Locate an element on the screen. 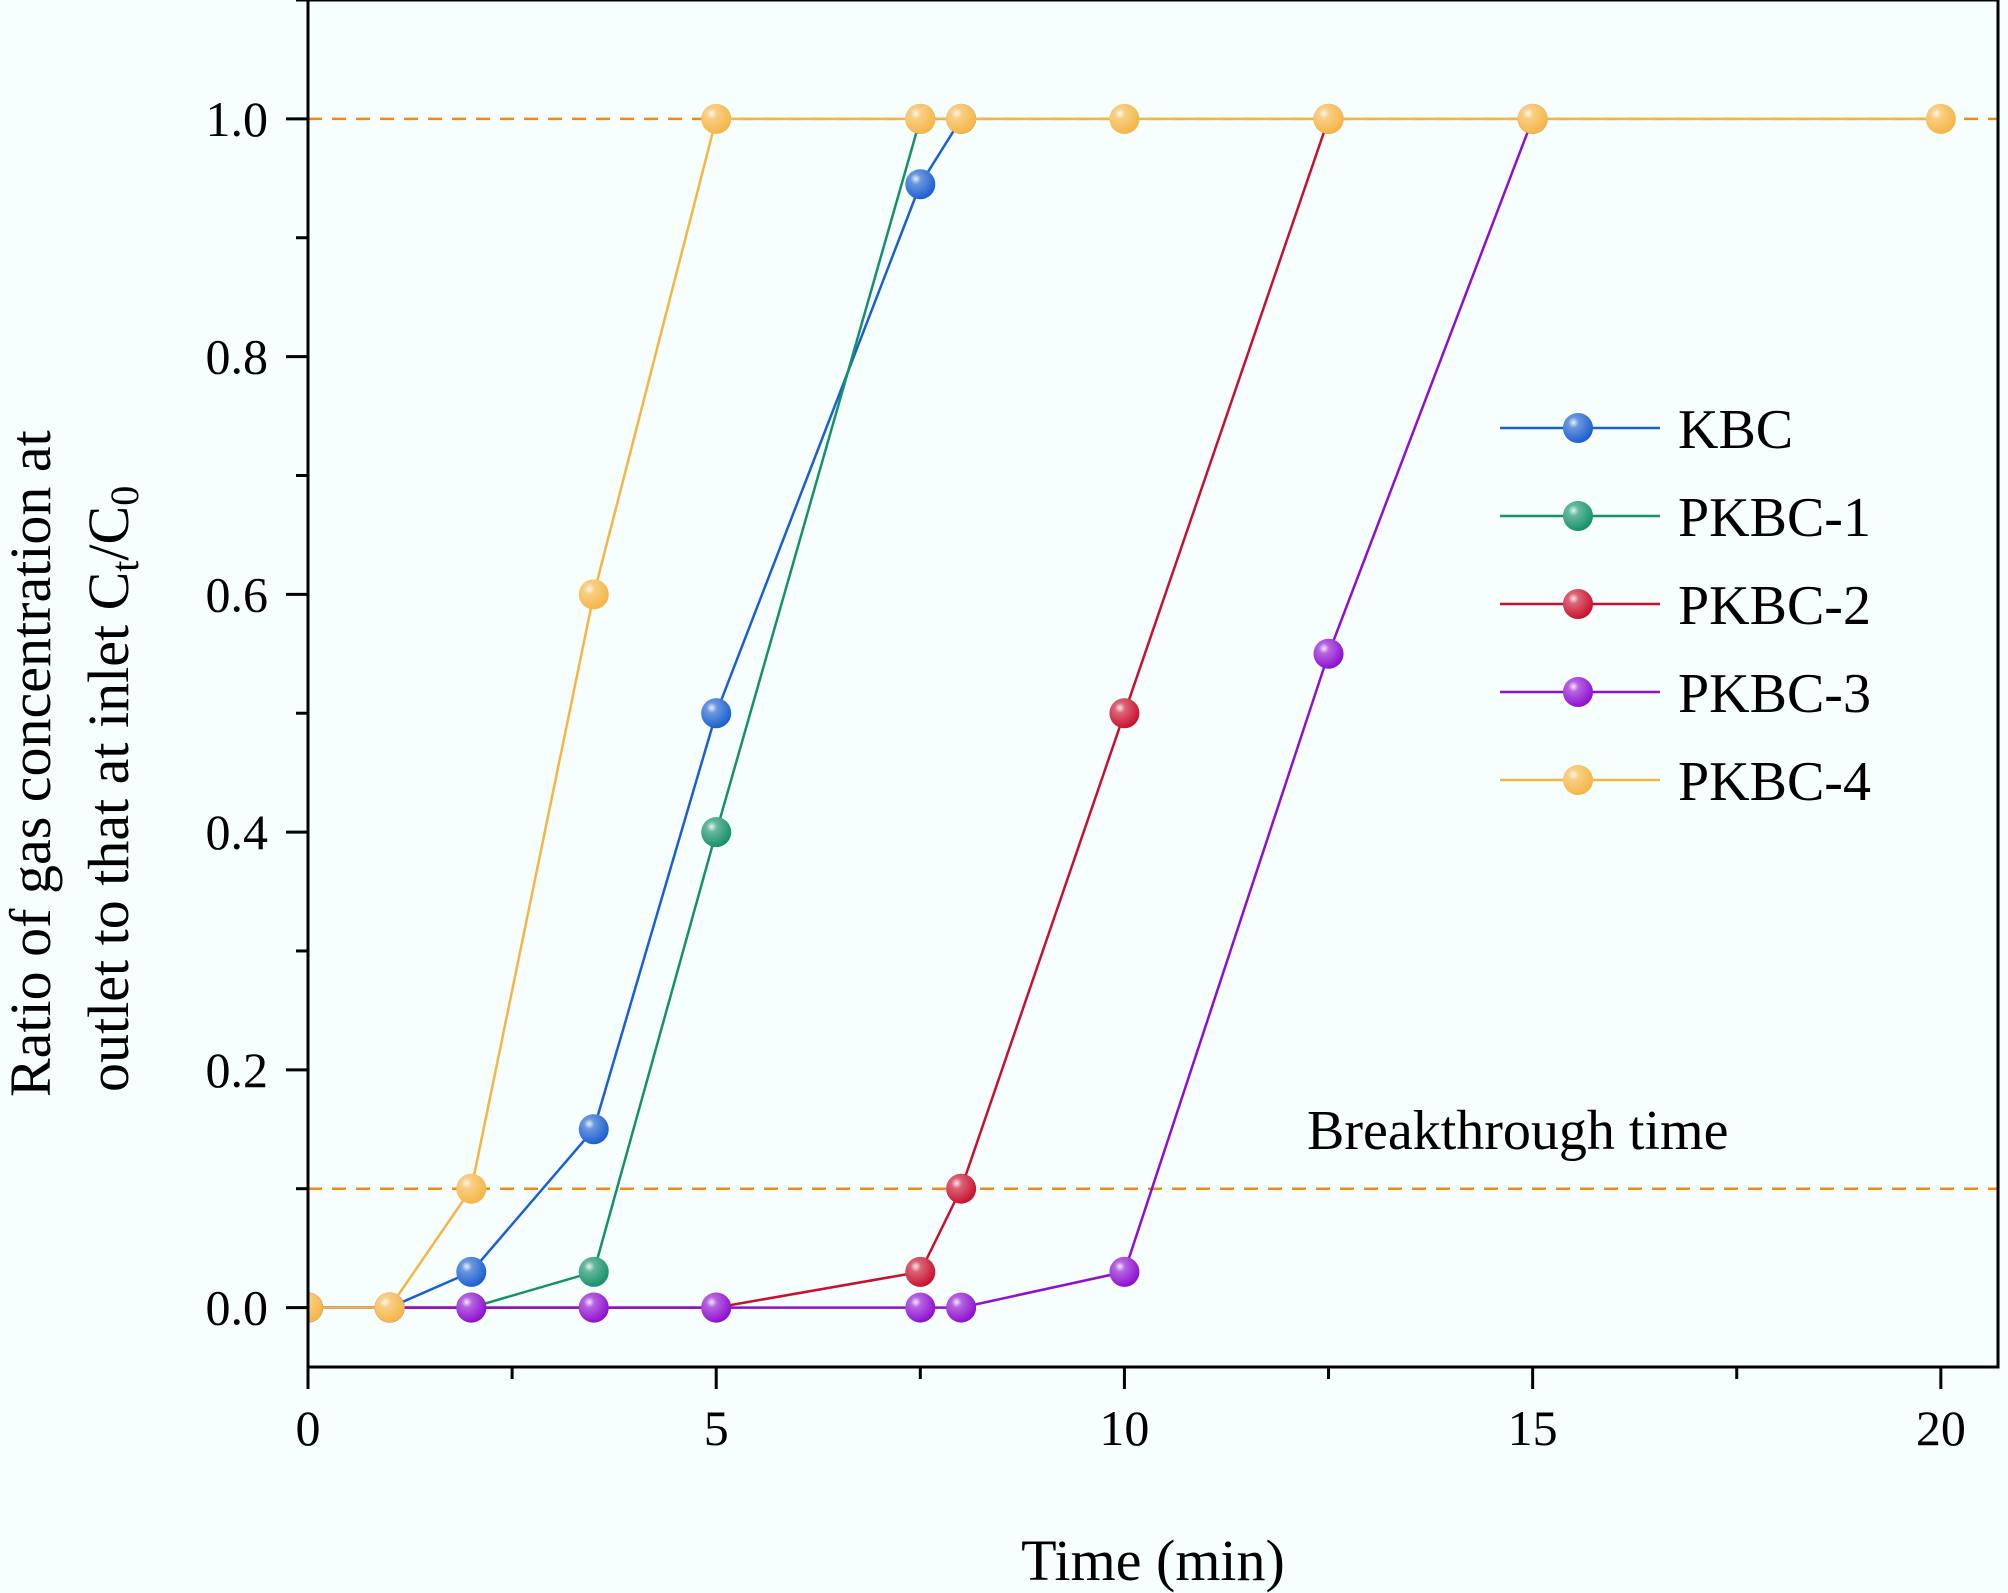 The height and width of the screenshot is (1593, 2008). breakthrough-annotation: Breakthrough time is located at coordinates (1517, 1131).